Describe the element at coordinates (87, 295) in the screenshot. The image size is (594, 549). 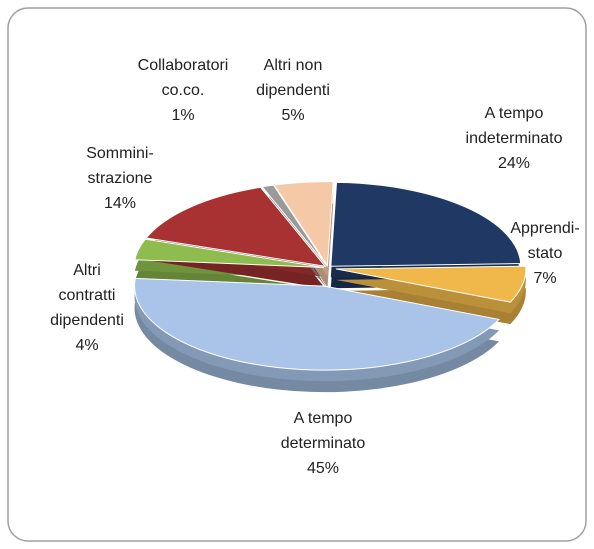
I see `category-label: Altri contratti dipendenti` at that location.